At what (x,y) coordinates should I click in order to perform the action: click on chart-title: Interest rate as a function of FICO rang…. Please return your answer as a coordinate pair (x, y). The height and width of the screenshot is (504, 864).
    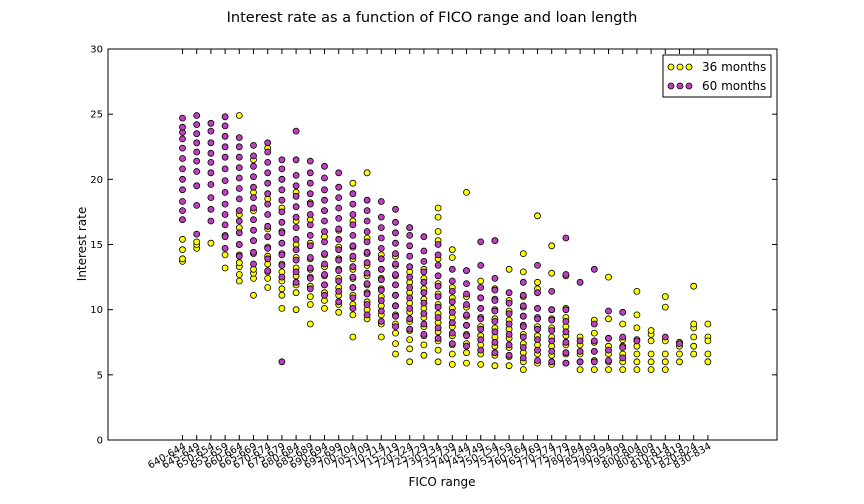
    Looking at the image, I should click on (432, 18).